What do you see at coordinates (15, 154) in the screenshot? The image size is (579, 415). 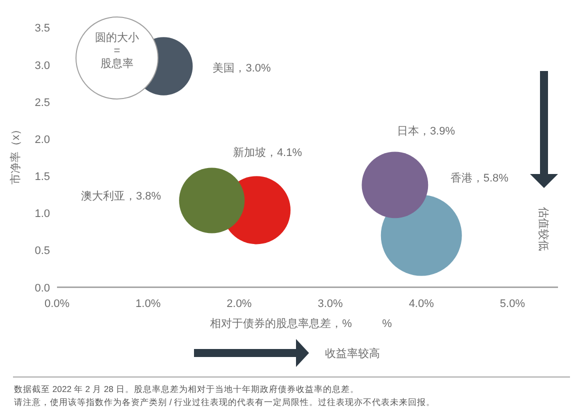 I see `y-axis-title: 市净率（x）` at bounding box center [15, 154].